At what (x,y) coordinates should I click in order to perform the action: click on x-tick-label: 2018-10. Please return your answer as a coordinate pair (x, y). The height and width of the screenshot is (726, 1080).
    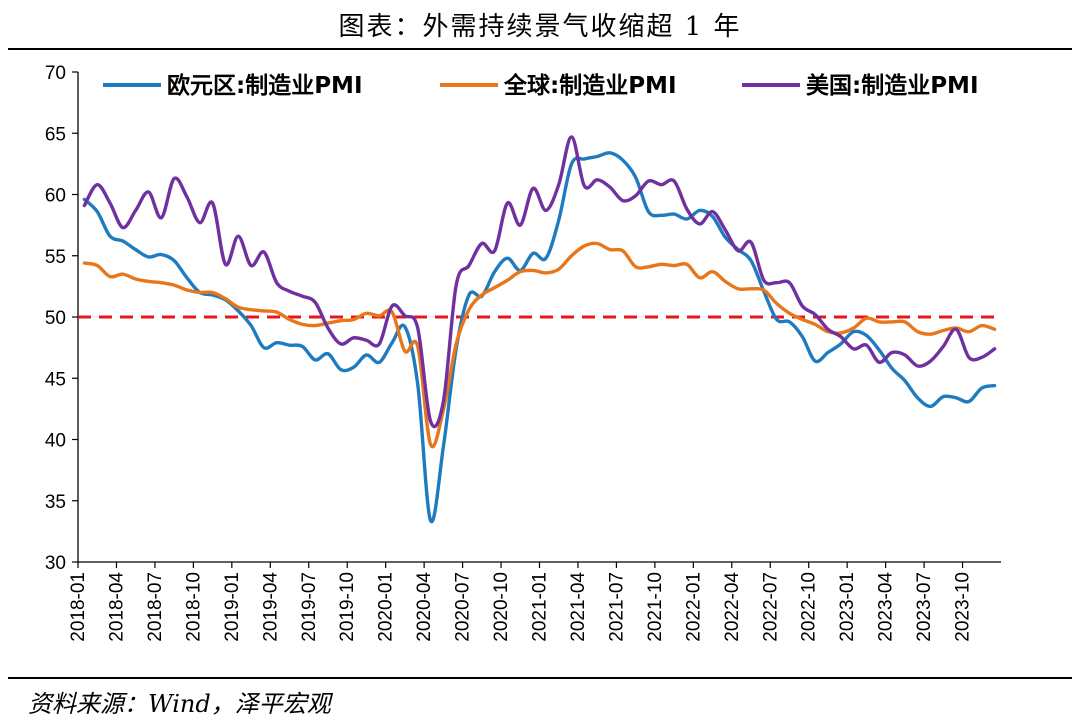
    Looking at the image, I should click on (193, 607).